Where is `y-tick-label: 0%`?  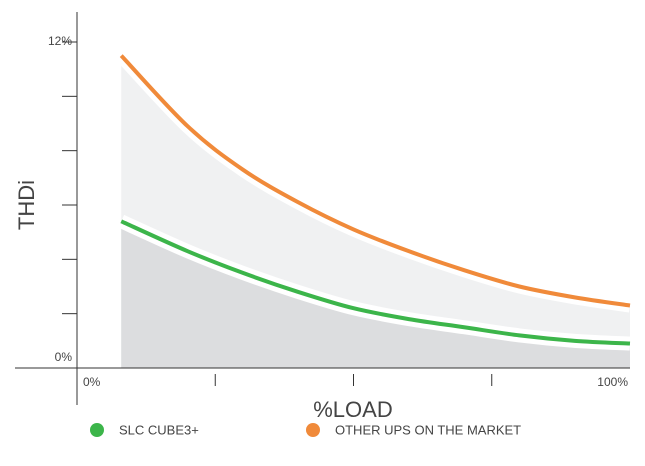 y-tick-label: 0% is located at coordinates (64, 357).